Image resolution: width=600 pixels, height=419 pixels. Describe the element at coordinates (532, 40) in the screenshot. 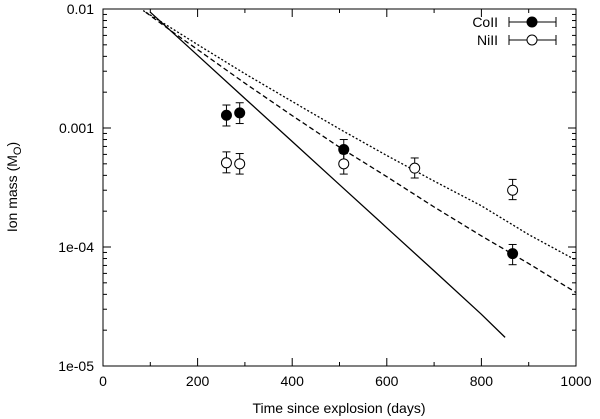

I see `legend-marker-niii` at that location.